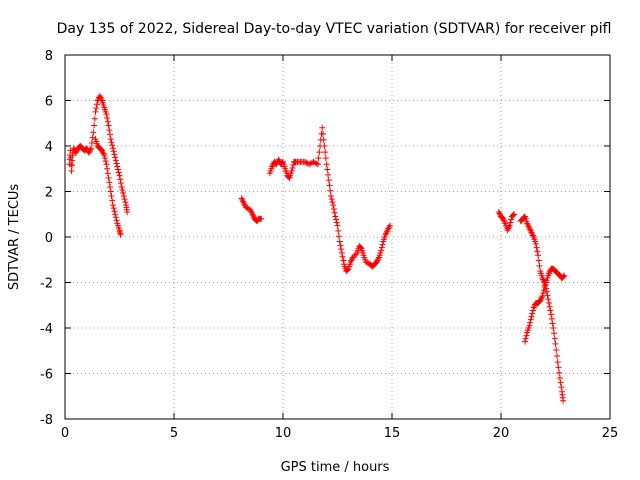 The image size is (640, 480). I want to click on x-tick-label: 20, so click(501, 433).